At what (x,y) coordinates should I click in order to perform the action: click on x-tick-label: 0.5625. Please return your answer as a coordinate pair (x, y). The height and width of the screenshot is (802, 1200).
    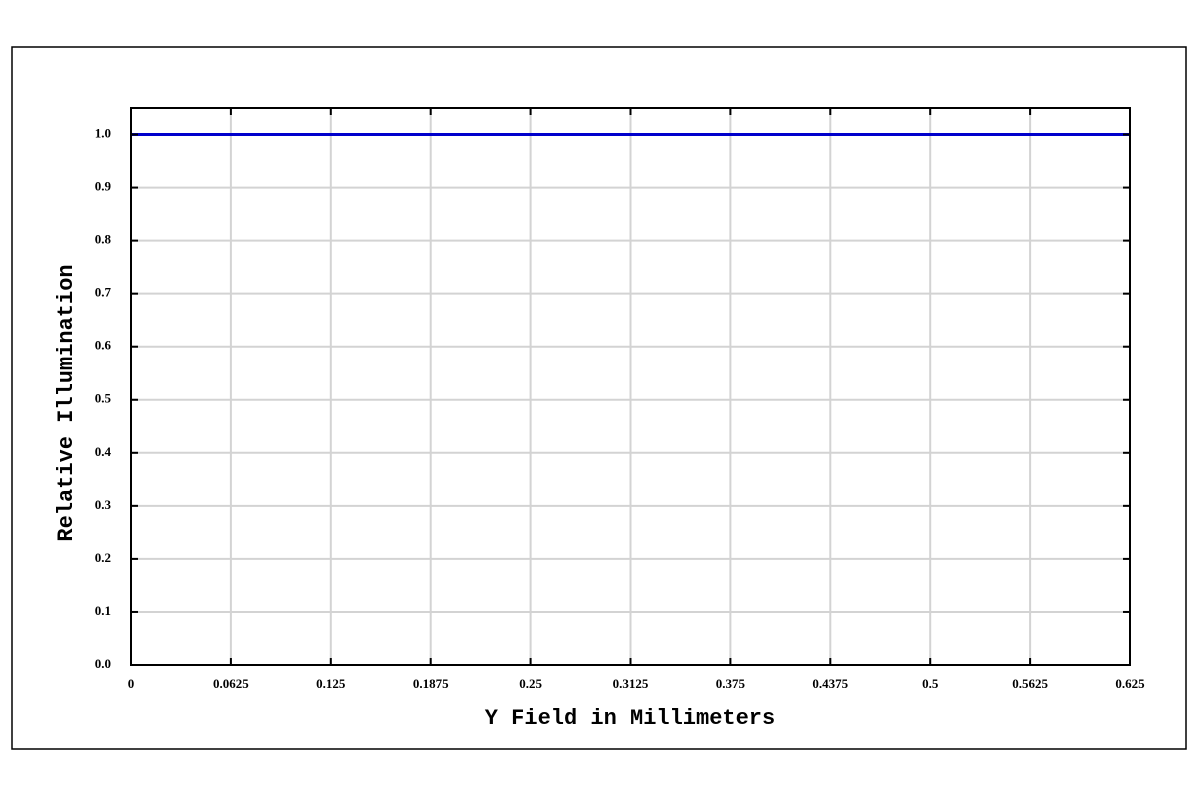
    Looking at the image, I should click on (1030, 683).